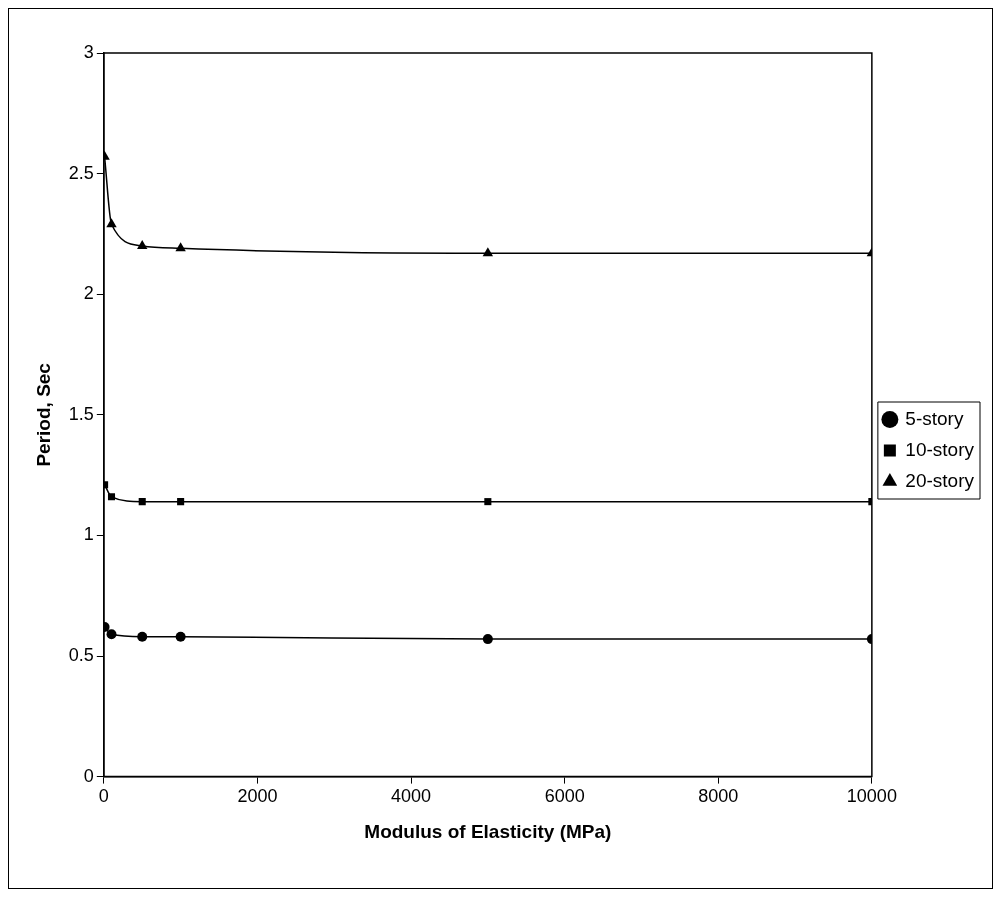 The width and height of the screenshot is (1001, 897). Describe the element at coordinates (934, 418) in the screenshot. I see `legend-label: 5-story` at that location.